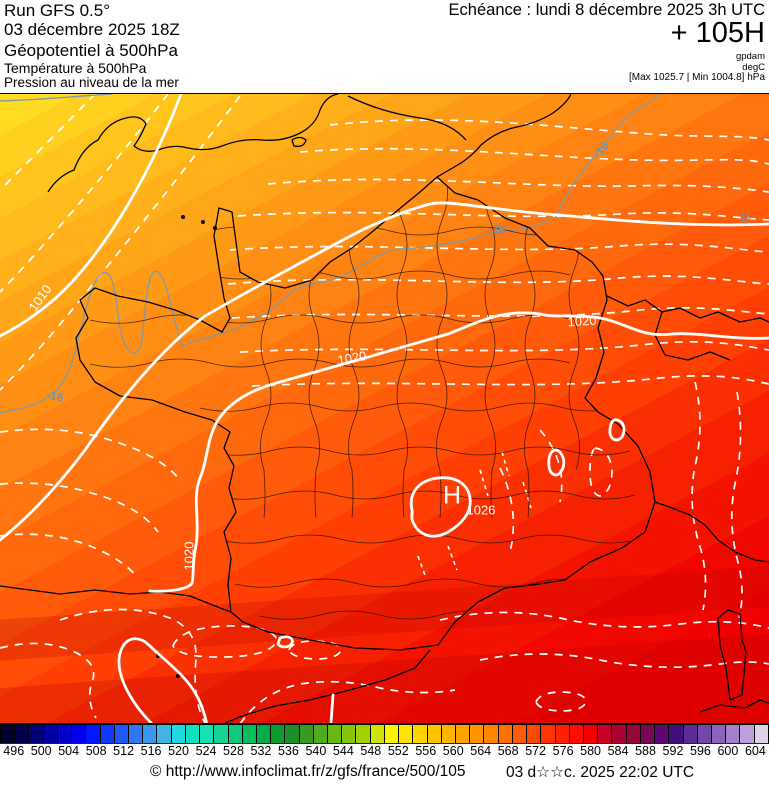 This screenshot has height=786, width=769. I want to click on scale-tick-label: 544, so click(343, 751).